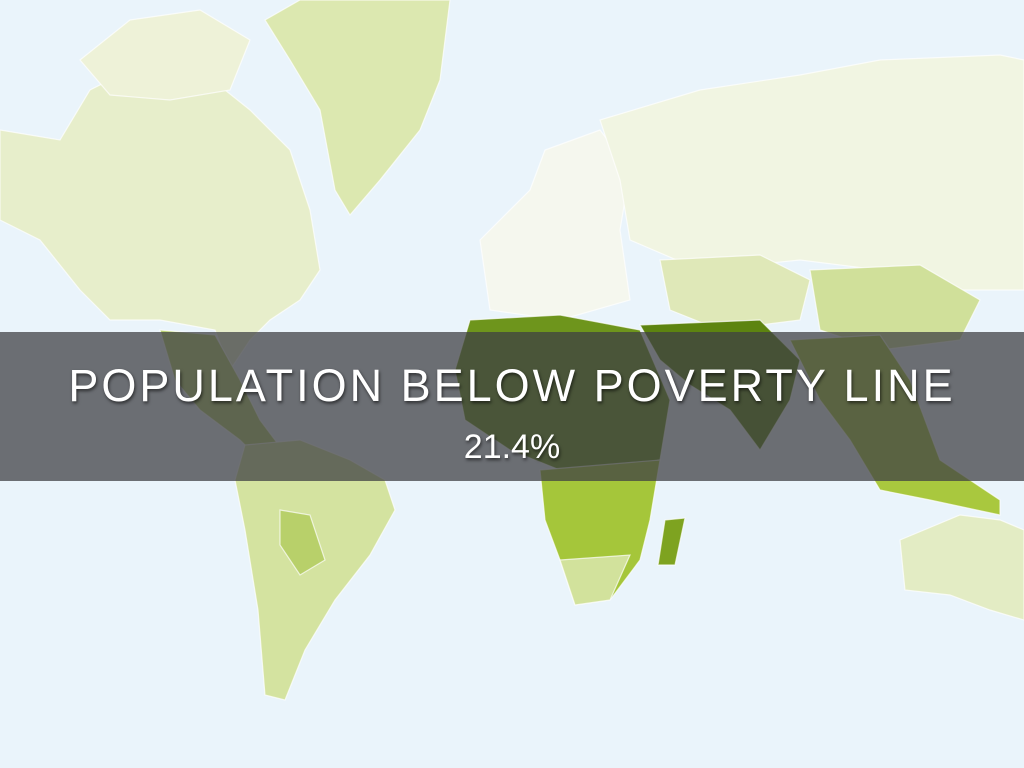 This screenshot has width=1024, height=768. I want to click on region-greenland, so click(357, 108).